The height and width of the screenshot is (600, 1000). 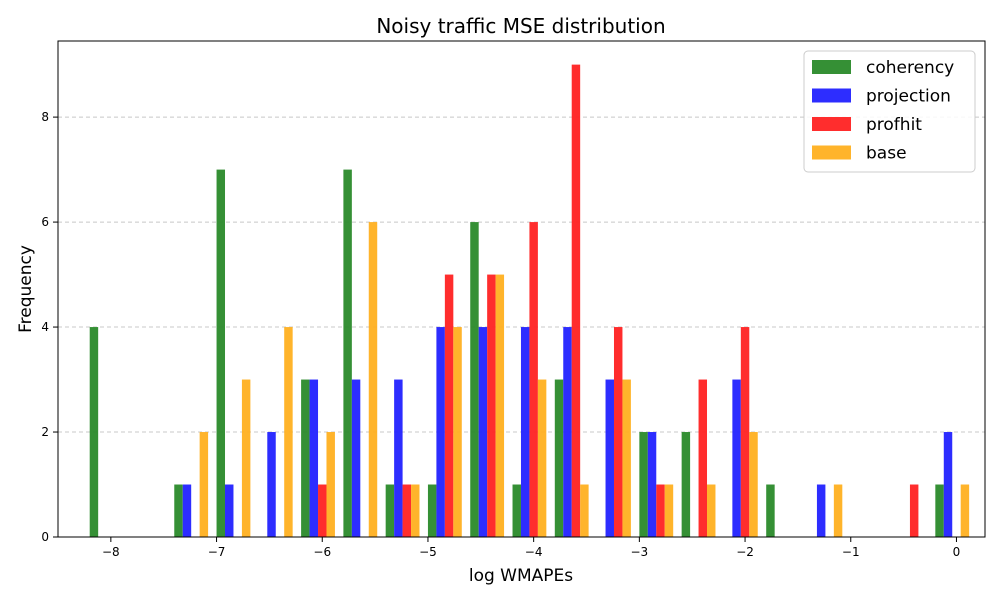 I want to click on x-tick-label: −6, so click(x=322, y=552).